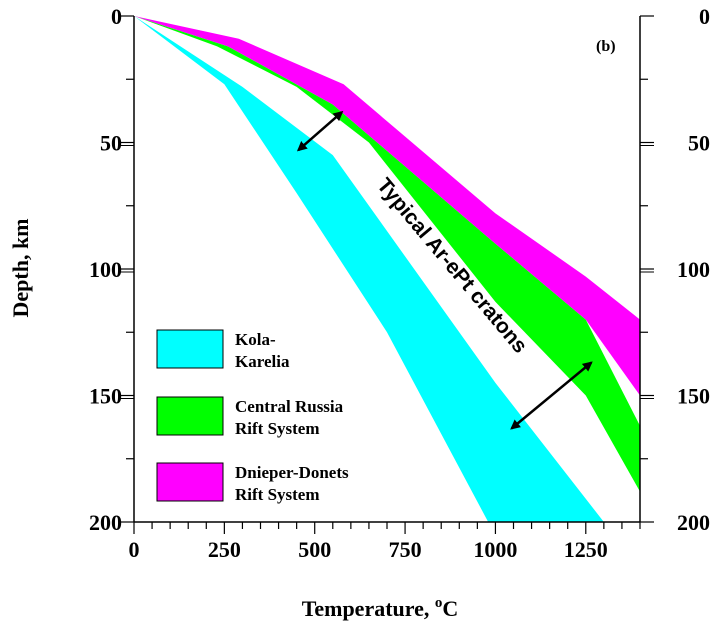 The width and height of the screenshot is (713, 624). What do you see at coordinates (116, 16) in the screenshot?
I see `y-tick-label-left: 0` at bounding box center [116, 16].